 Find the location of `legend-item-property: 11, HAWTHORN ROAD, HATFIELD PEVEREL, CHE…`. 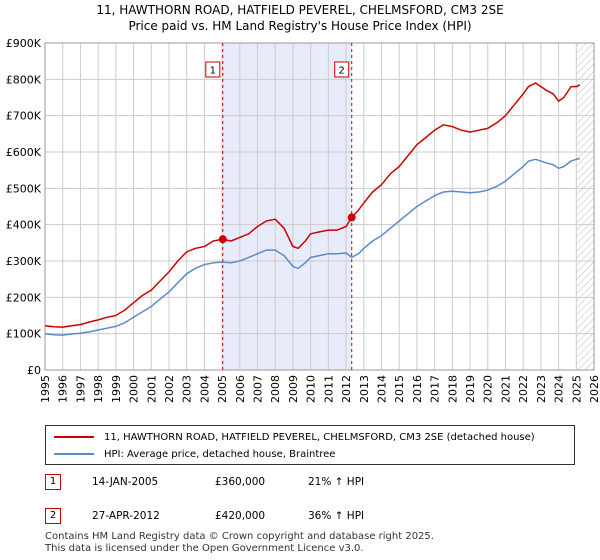

legend-item-property: 11, HAWTHORN ROAD, HATFIELD PEVEREL, CHE… is located at coordinates (294, 437).